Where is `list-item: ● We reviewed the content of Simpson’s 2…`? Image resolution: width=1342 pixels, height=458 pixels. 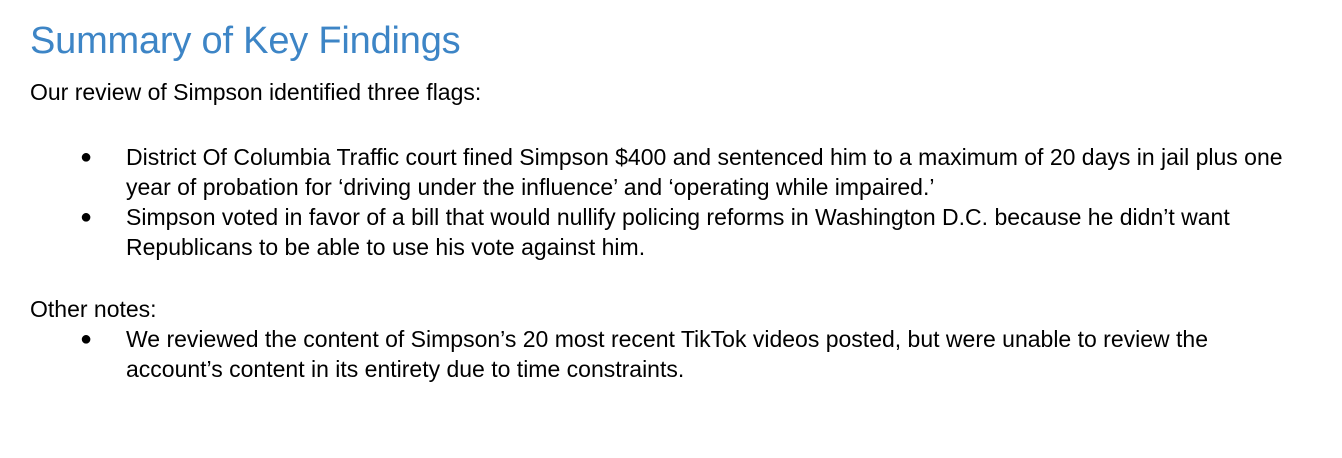 list-item: ● We reviewed the content of Simpson’s 2… is located at coordinates (658, 354).